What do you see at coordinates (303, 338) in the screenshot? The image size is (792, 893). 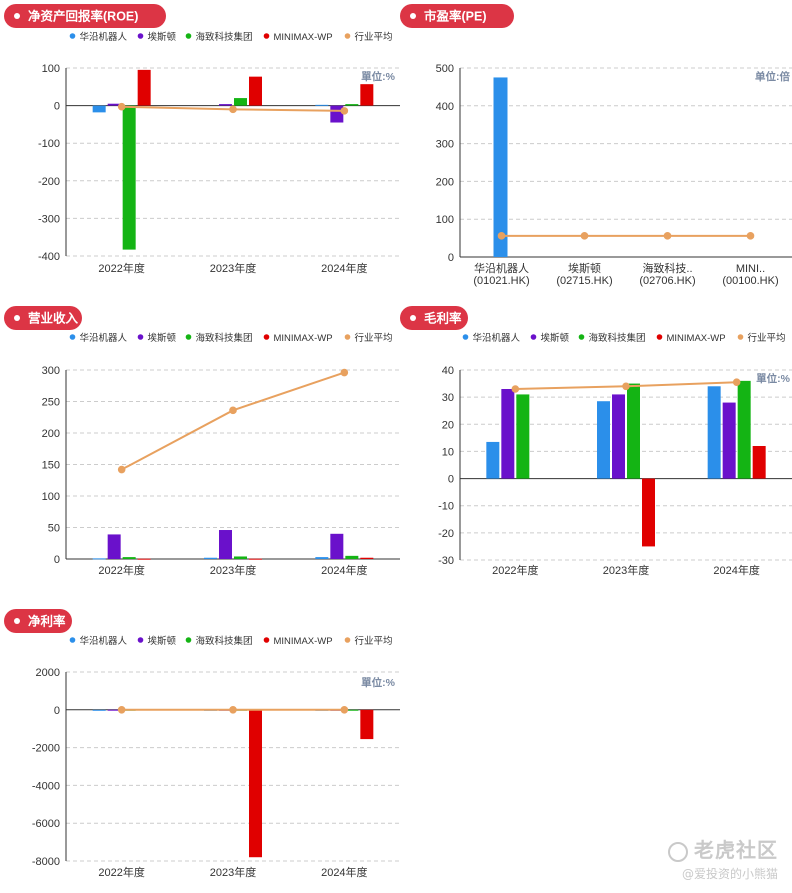 I see `legend-item: MINIMAX-WP` at bounding box center [303, 338].